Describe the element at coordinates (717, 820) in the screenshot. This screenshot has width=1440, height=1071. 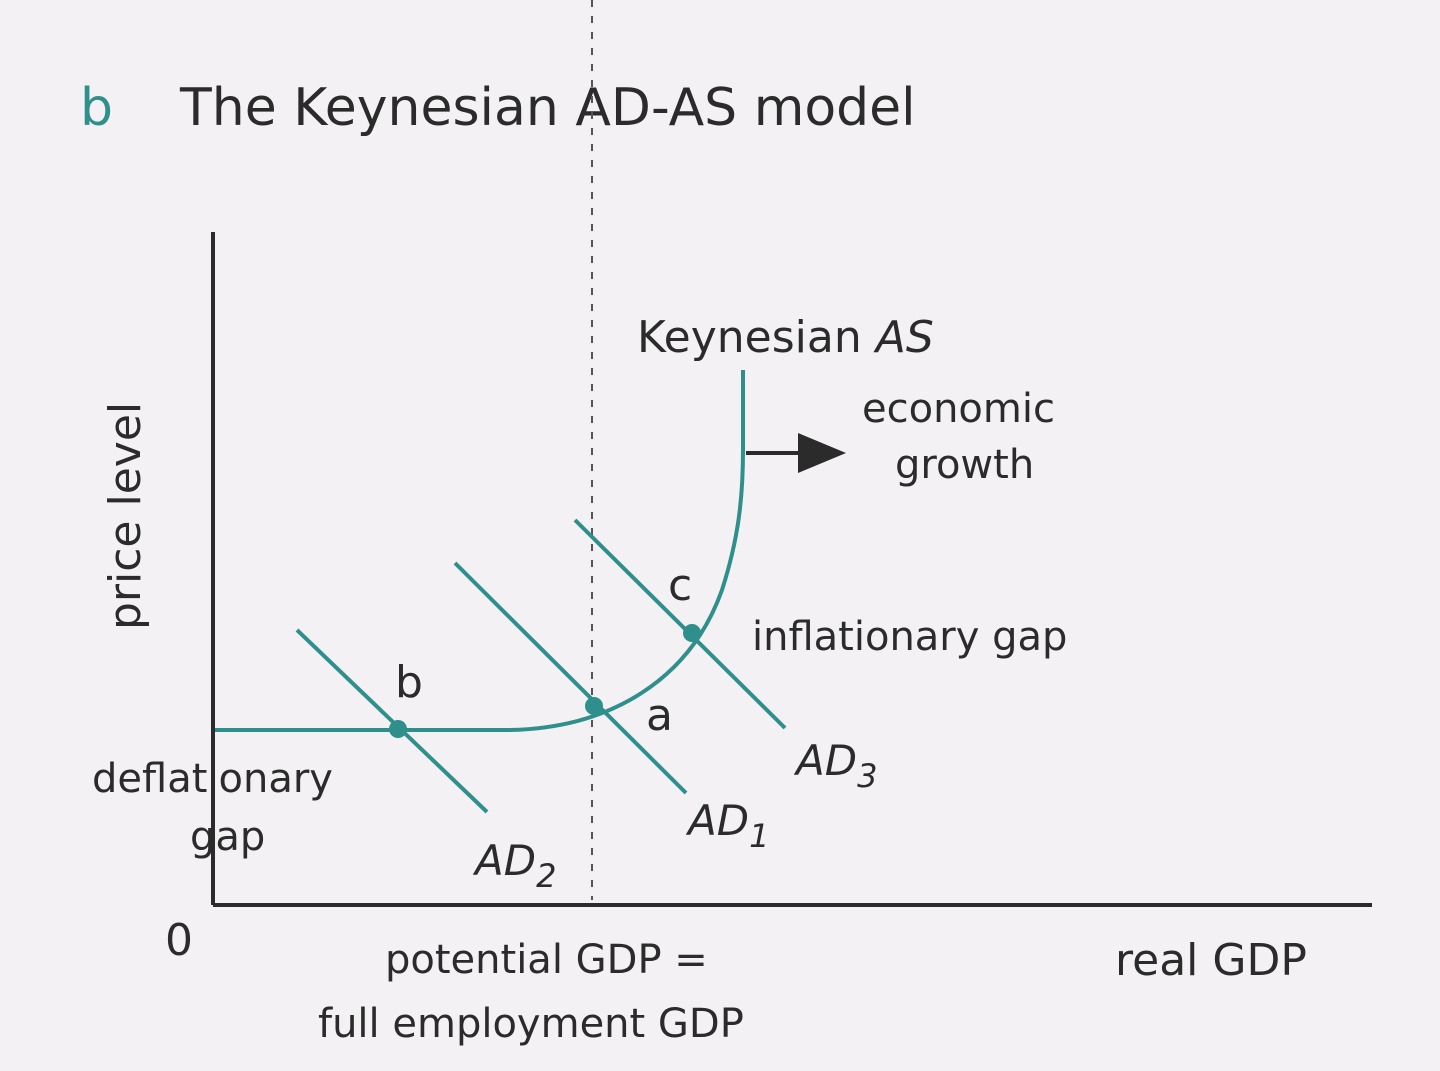
I see `ad1-label-main: AD` at that location.